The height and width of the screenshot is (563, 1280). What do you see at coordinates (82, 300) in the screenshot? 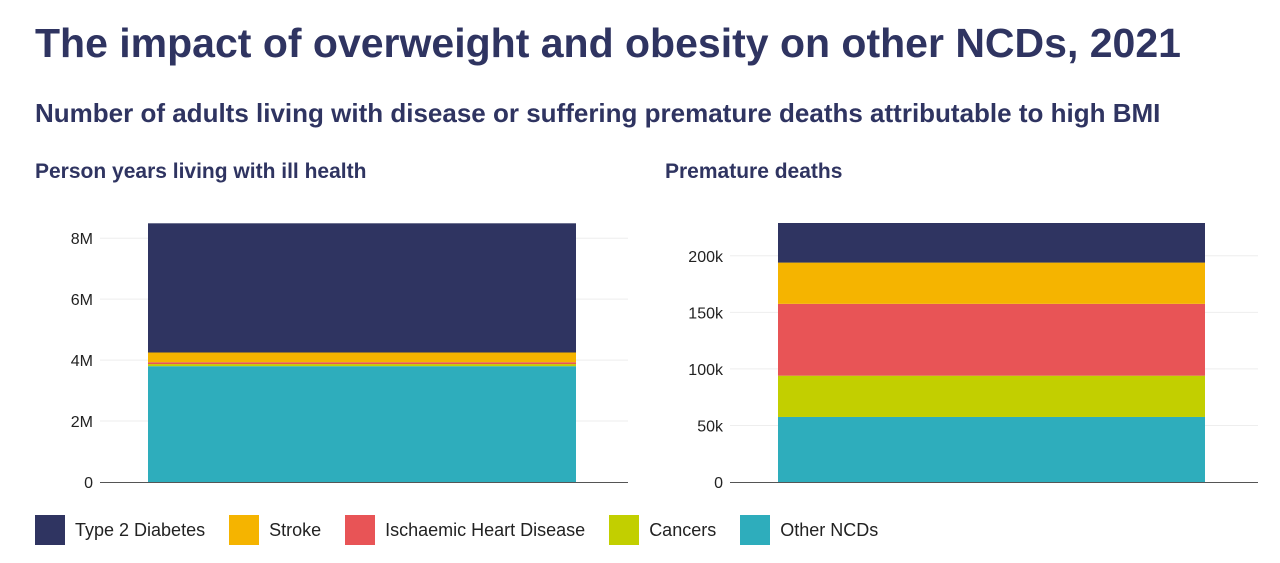
I see `y-tick-label: 6M` at bounding box center [82, 300].